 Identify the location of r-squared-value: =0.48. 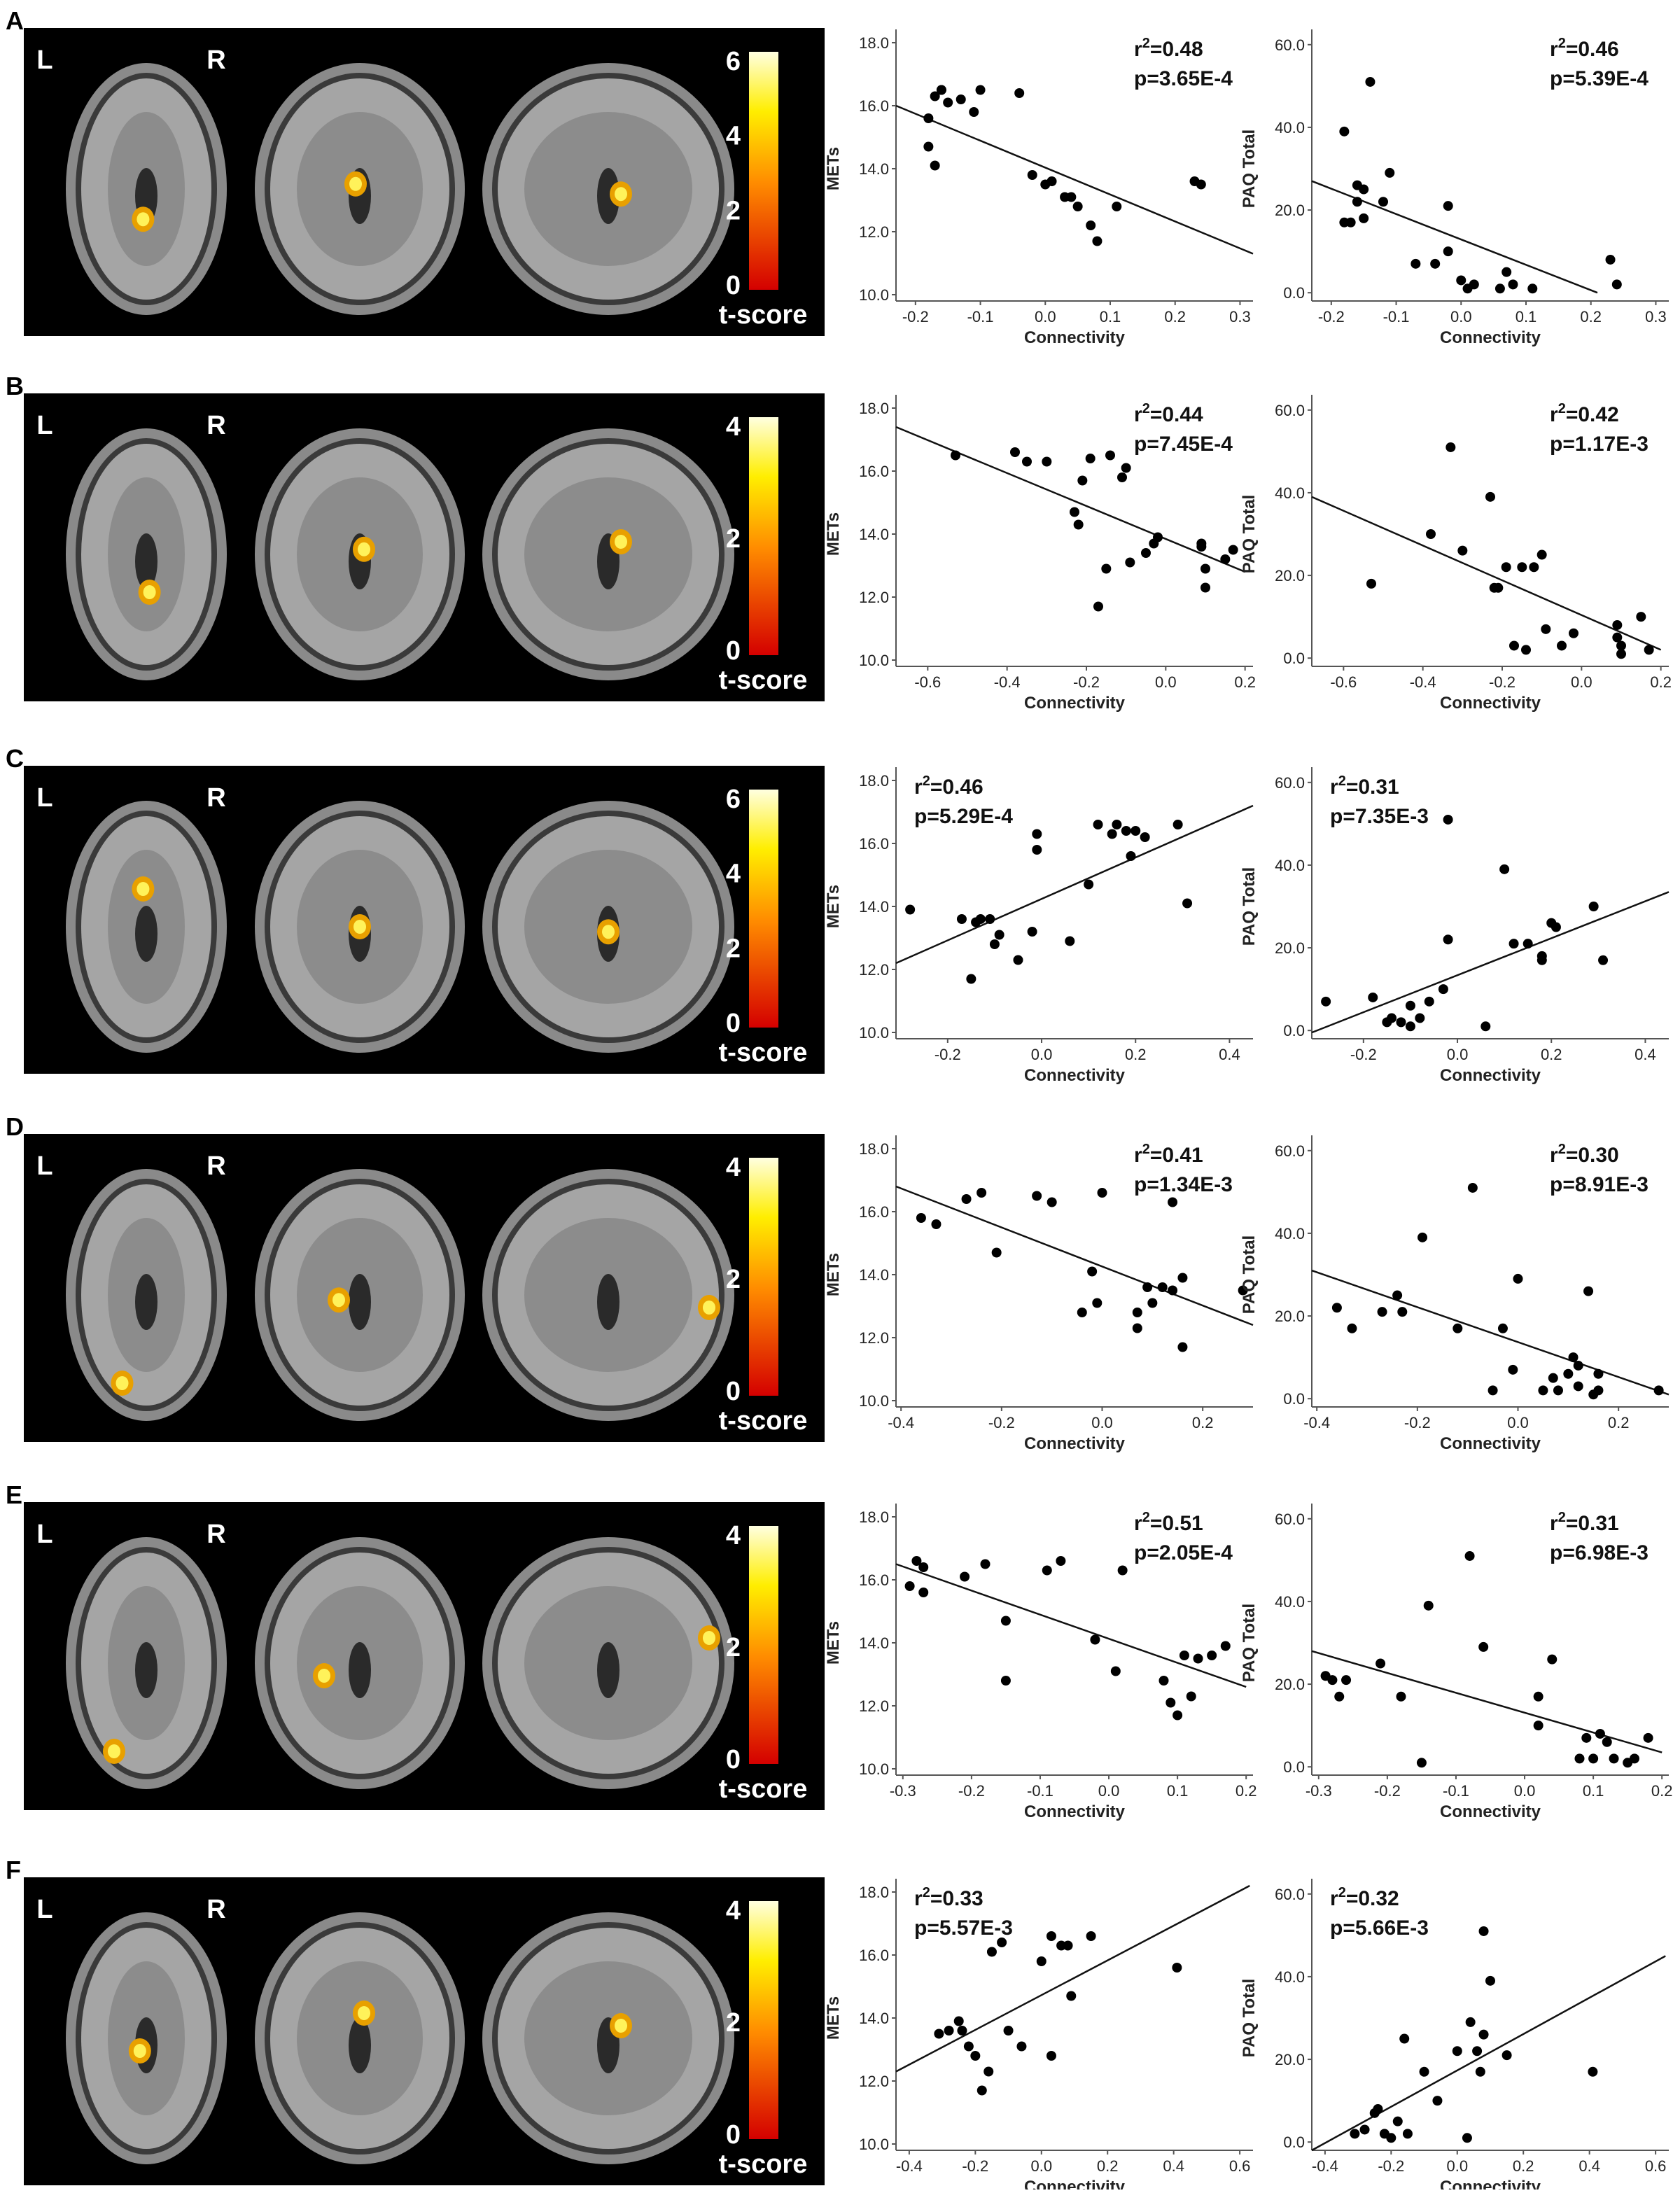
(1176, 49).